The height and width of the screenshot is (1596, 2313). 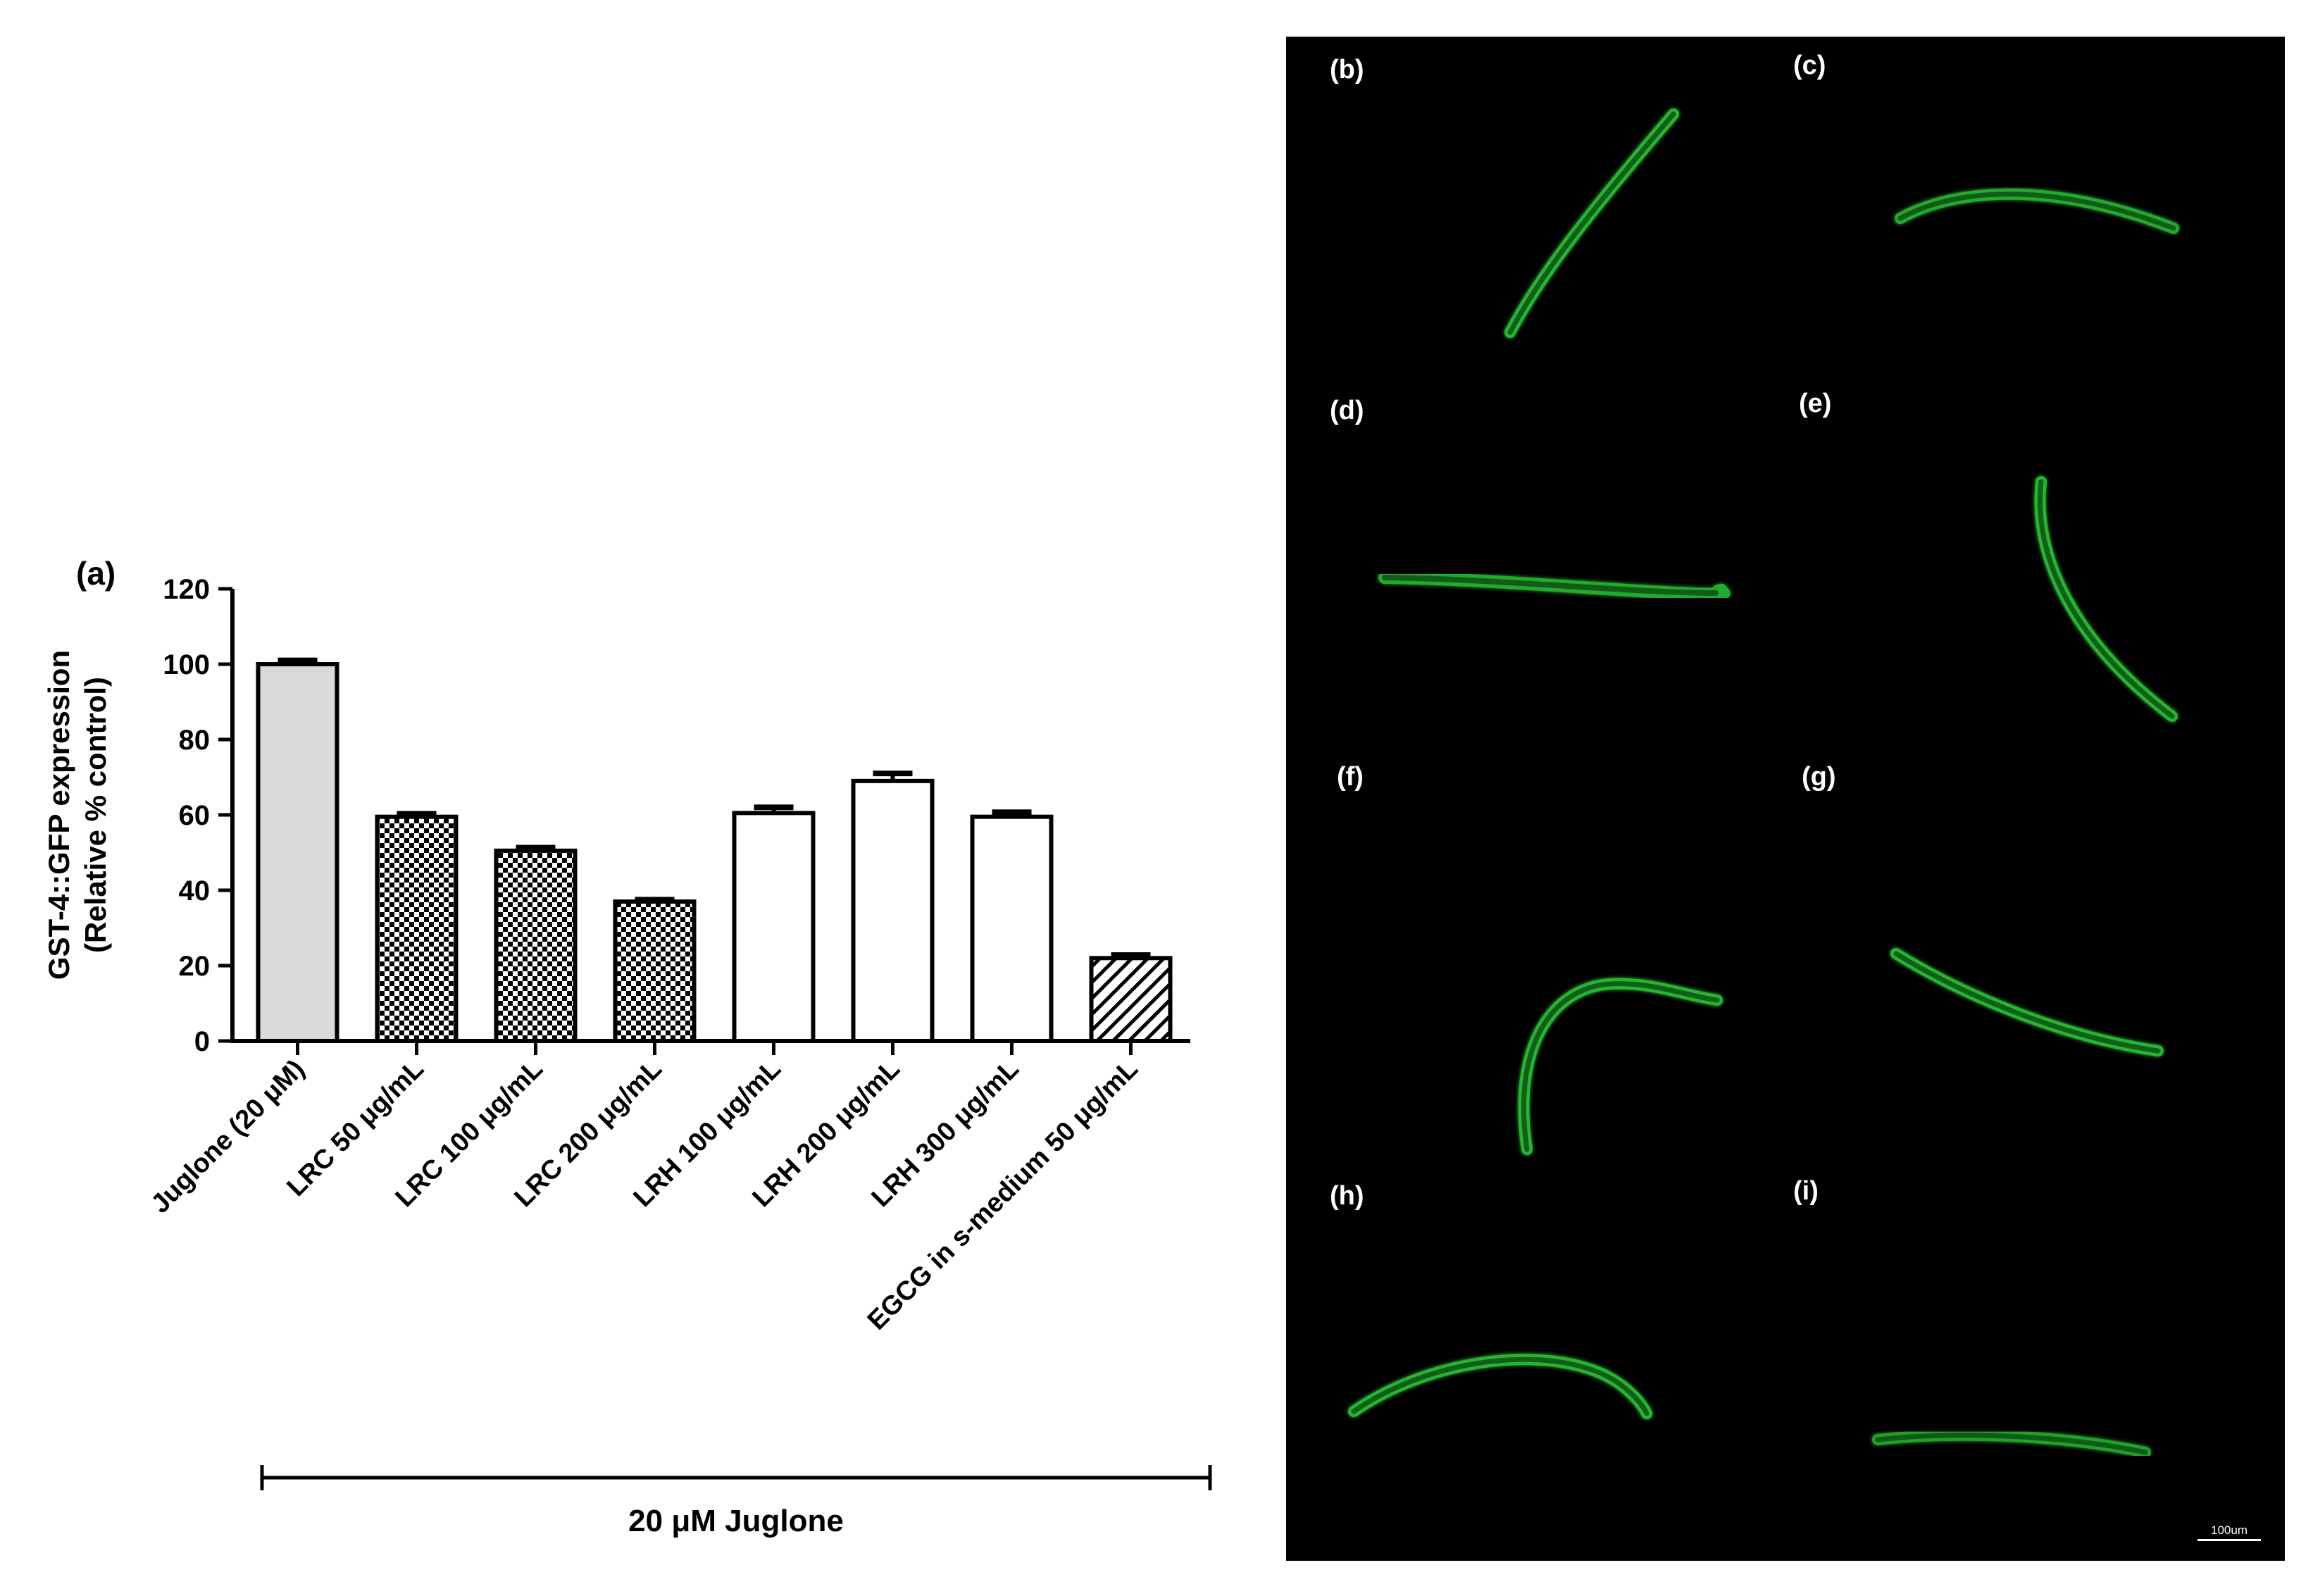 I want to click on y-axis-label-line1: GST-4::GFP expression, so click(x=59, y=815).